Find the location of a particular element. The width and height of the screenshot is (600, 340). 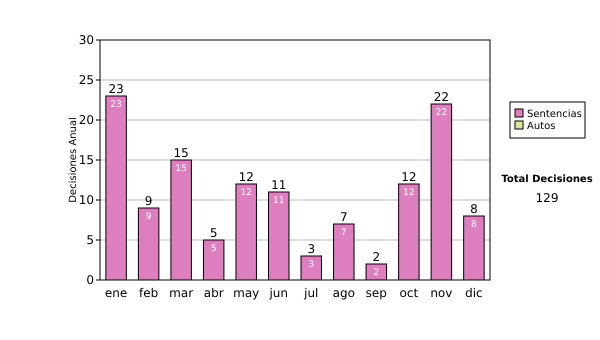

y-tick-label: 5 is located at coordinates (90, 240).